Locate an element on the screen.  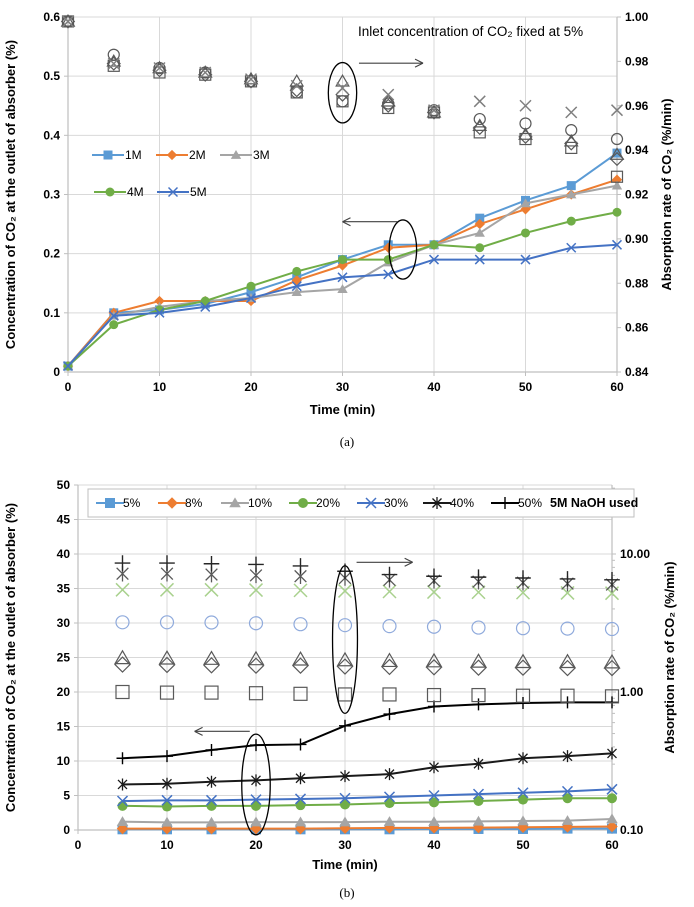
point-50%-rate is located at coordinates (122, 563).